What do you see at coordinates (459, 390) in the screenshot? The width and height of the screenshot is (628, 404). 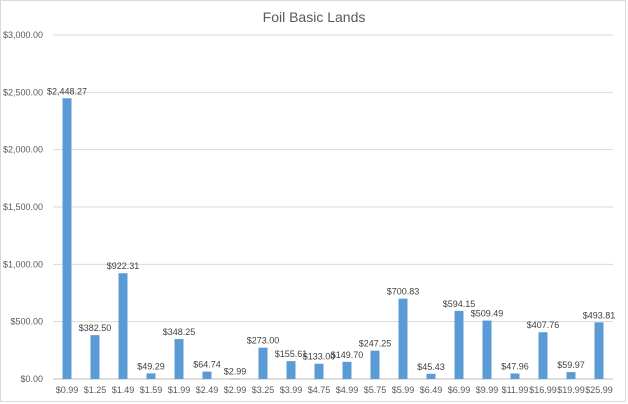 I see `x-tick-label: $6.99` at bounding box center [459, 390].